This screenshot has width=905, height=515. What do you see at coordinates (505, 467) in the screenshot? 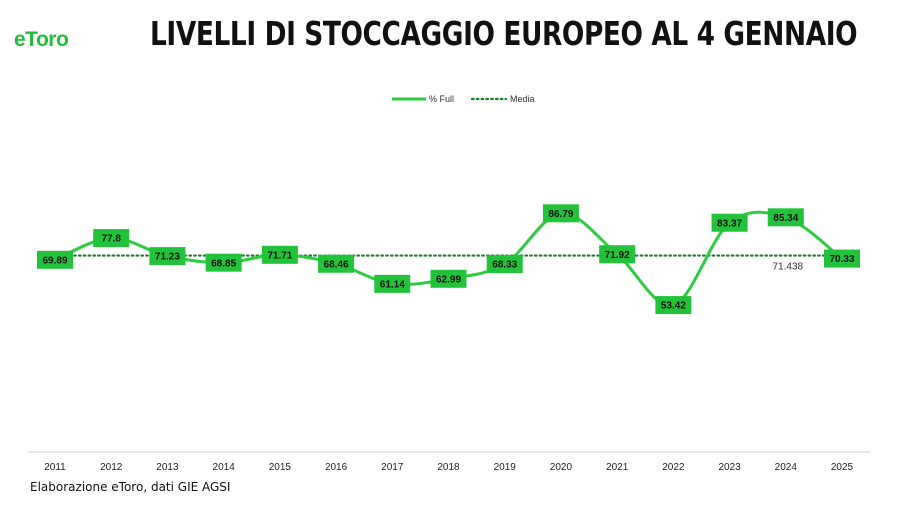
I see `x-tick-label: 2019` at bounding box center [505, 467].